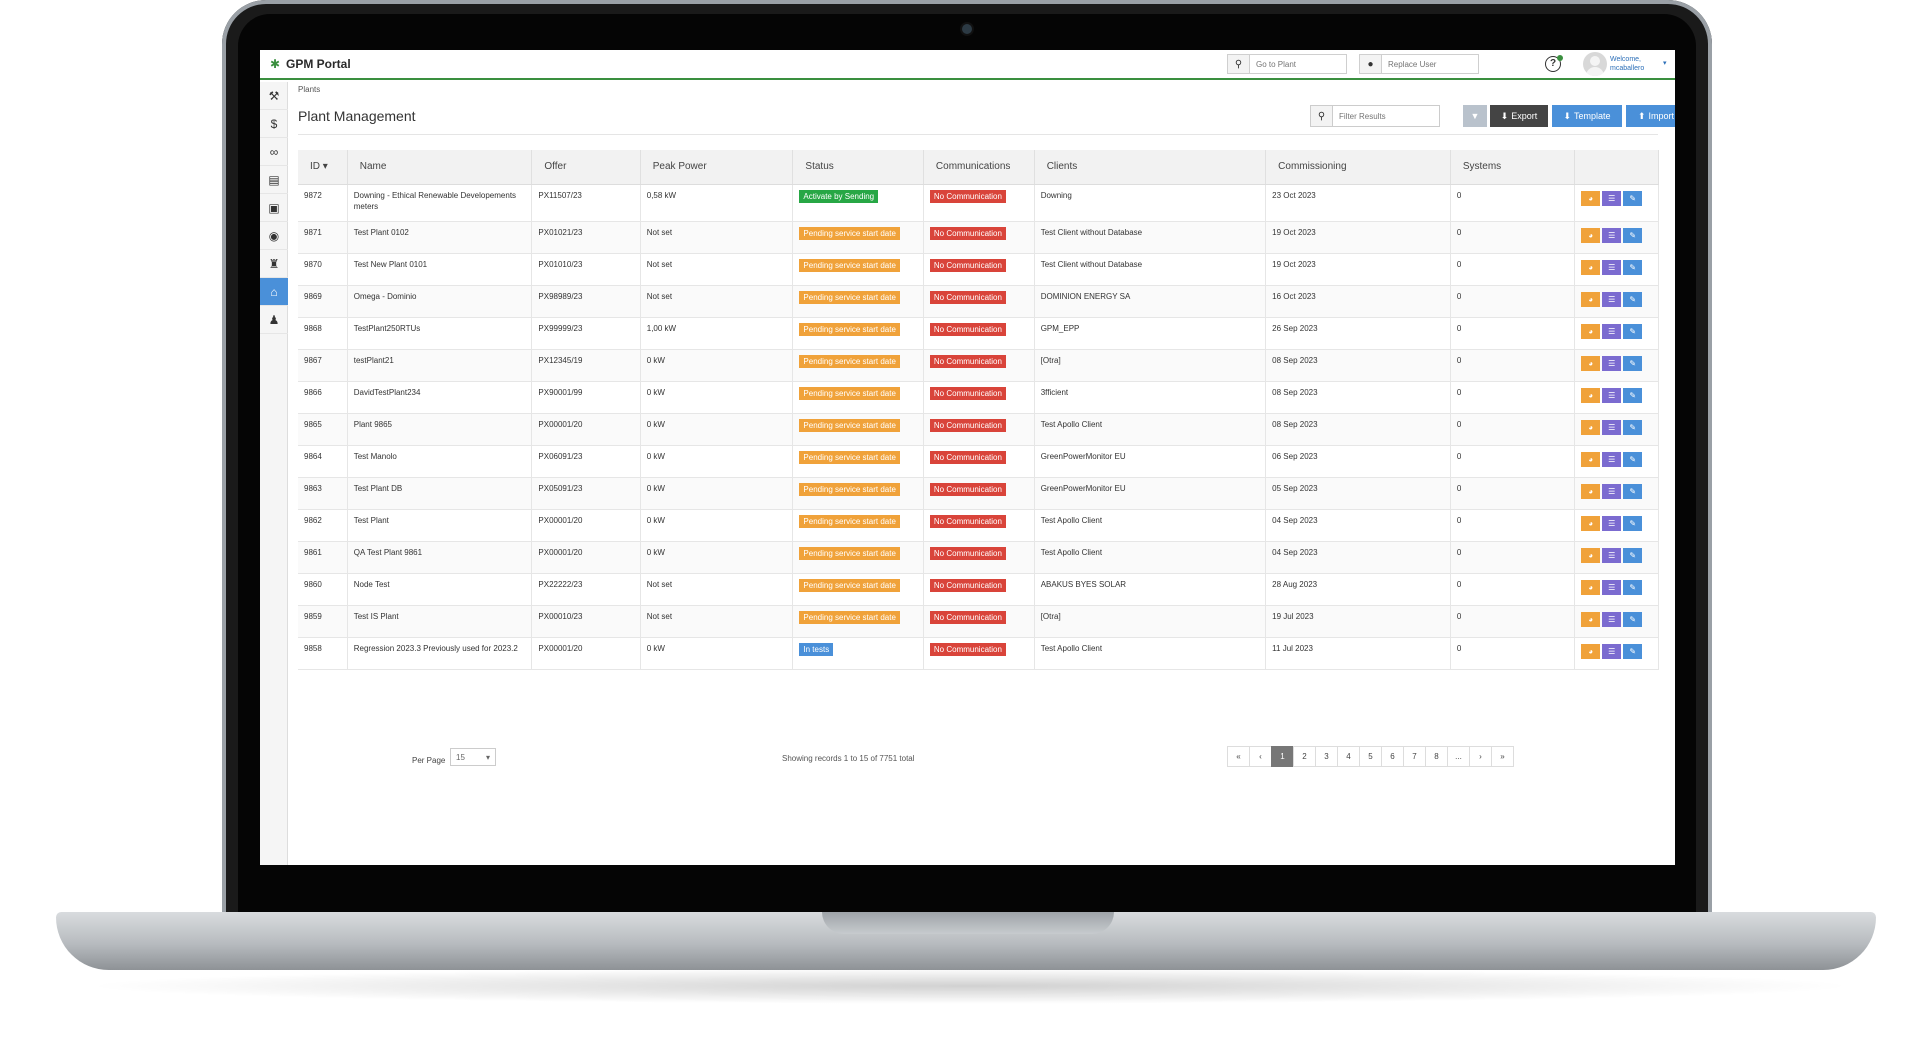 The height and width of the screenshot is (1040, 1920). I want to click on page-button: 6, so click(1392, 756).